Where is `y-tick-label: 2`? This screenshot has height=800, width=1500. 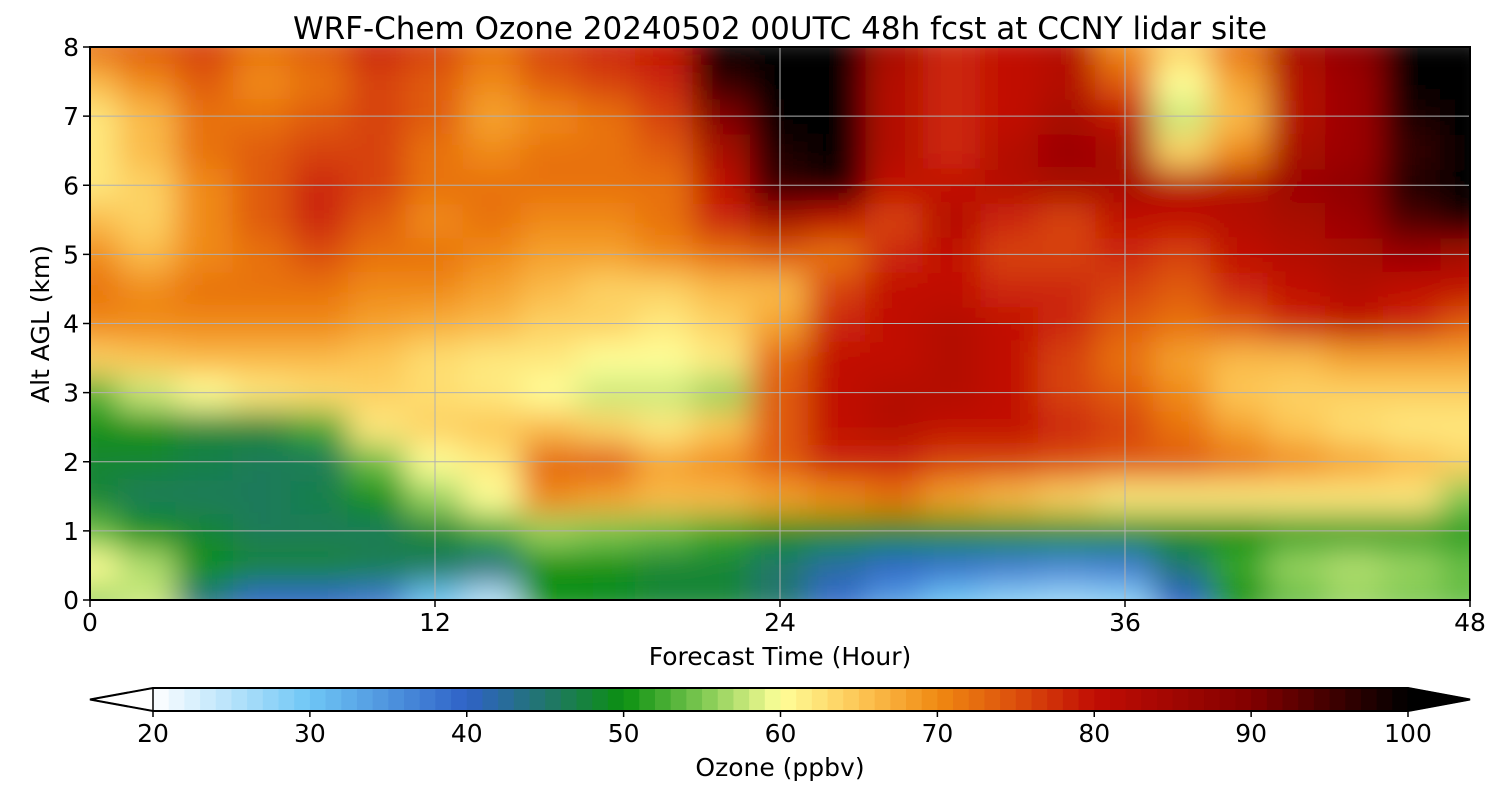
y-tick-label: 2 is located at coordinates (71, 462).